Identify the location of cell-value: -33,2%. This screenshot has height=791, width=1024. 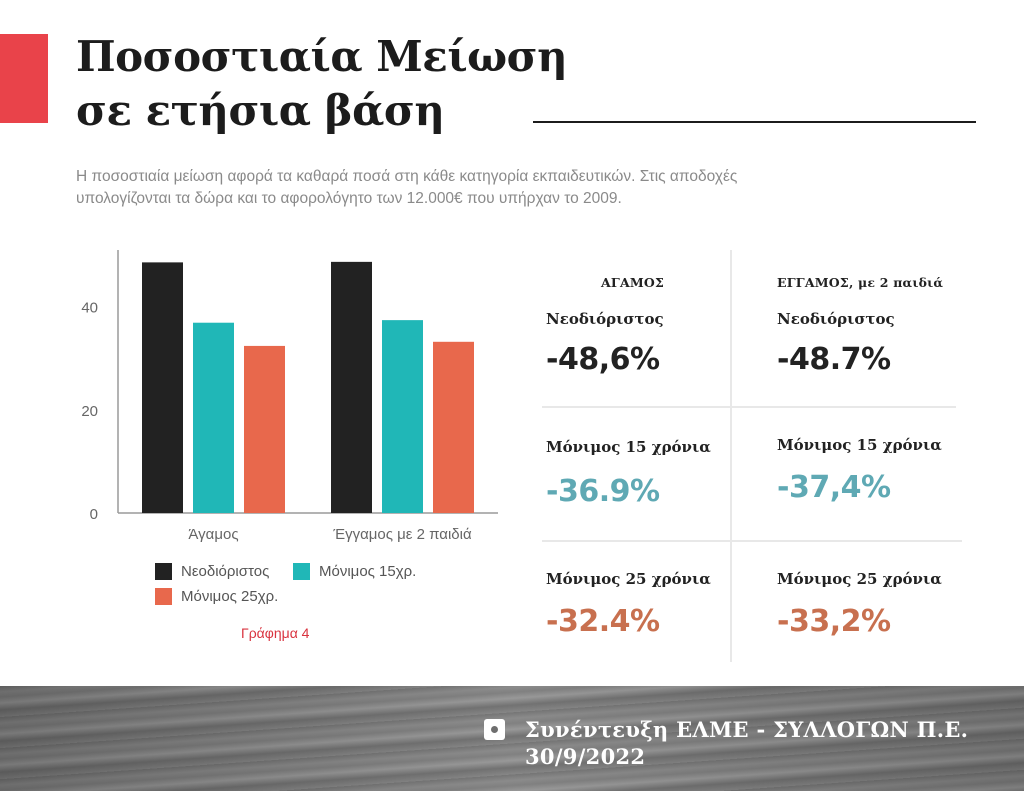
(834, 621).